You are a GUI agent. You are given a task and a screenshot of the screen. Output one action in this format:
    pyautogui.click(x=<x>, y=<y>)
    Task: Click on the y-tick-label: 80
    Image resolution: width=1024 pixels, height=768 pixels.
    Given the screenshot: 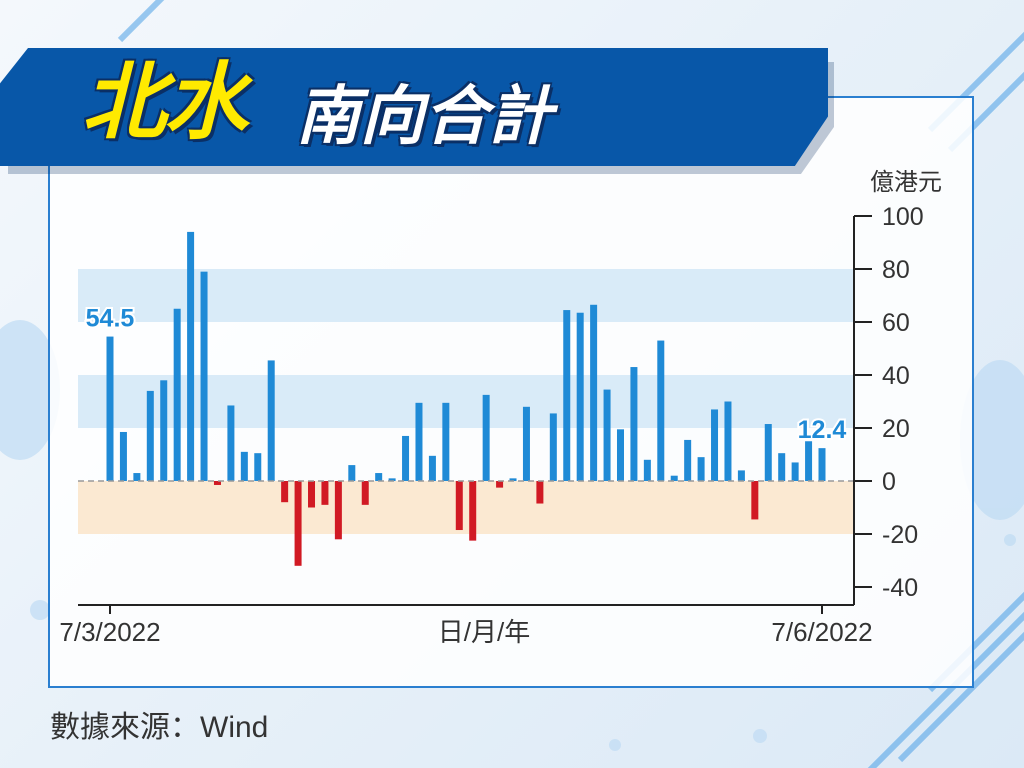 What is the action you would take?
    pyautogui.click(x=896, y=270)
    